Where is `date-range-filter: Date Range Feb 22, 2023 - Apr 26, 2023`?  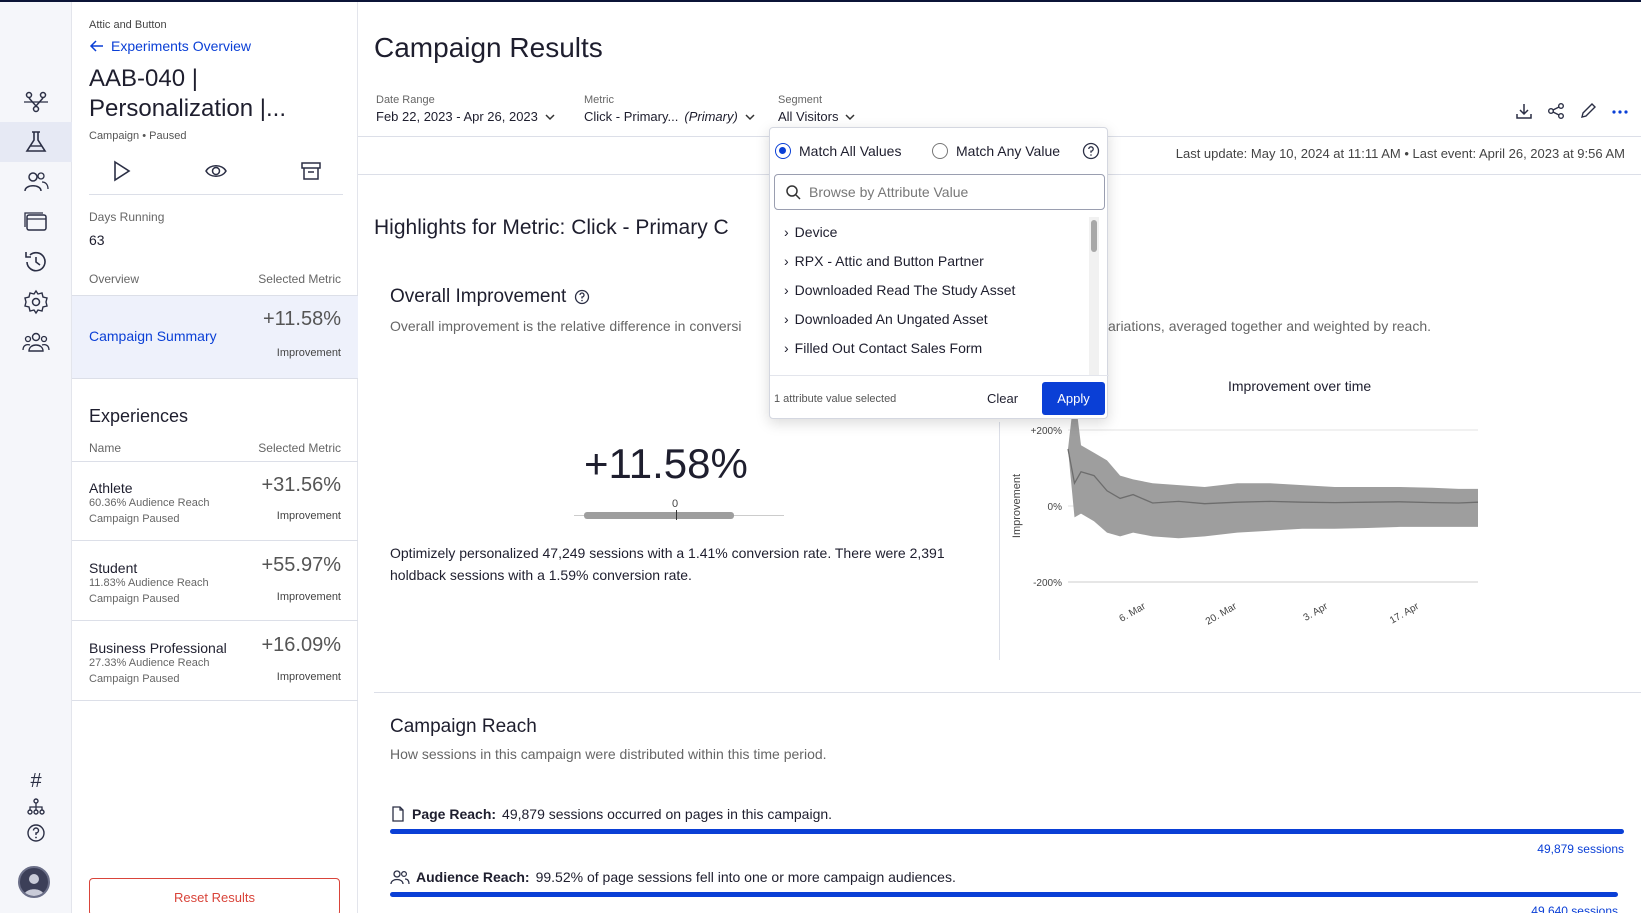 date-range-filter: Date Range Feb 22, 2023 - Apr 26, 2023 is located at coordinates (466, 109).